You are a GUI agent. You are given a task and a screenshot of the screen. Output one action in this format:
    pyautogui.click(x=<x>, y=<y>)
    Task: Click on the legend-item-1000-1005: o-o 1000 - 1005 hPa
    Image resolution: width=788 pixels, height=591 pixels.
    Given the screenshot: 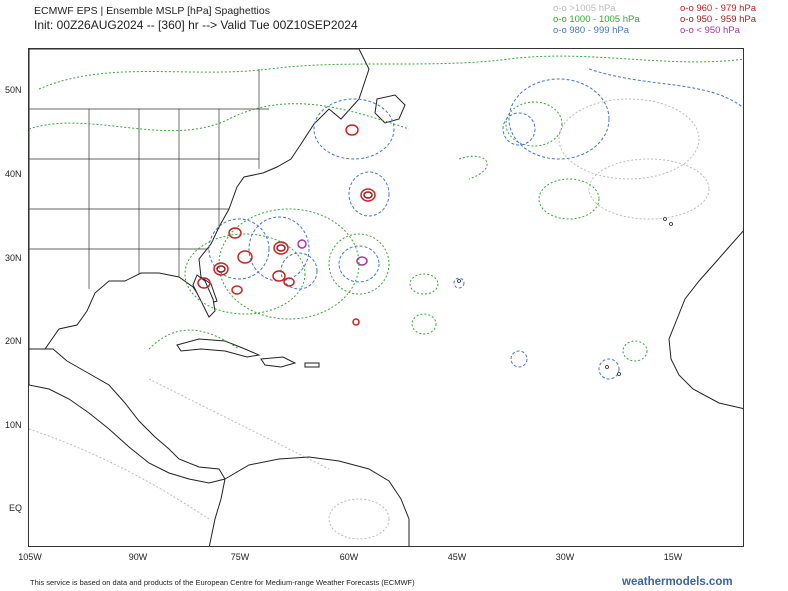 What is the action you would take?
    pyautogui.click(x=596, y=19)
    